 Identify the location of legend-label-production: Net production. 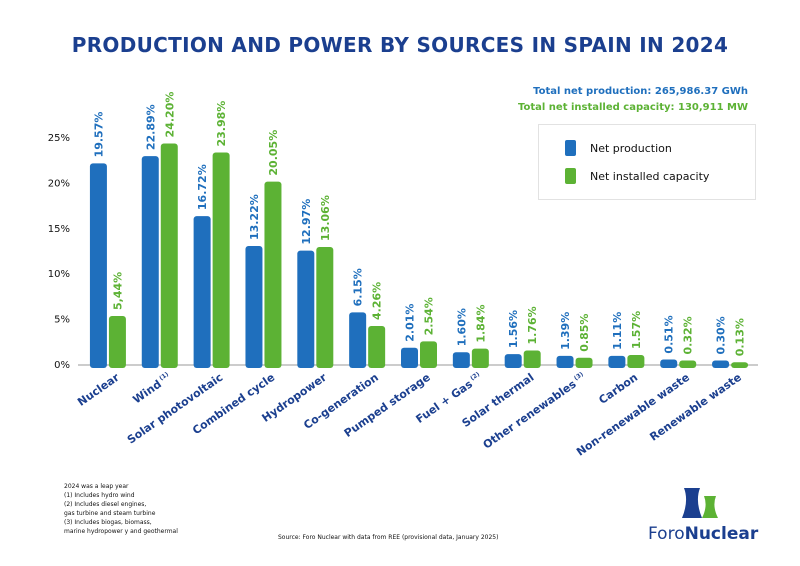
(631, 148).